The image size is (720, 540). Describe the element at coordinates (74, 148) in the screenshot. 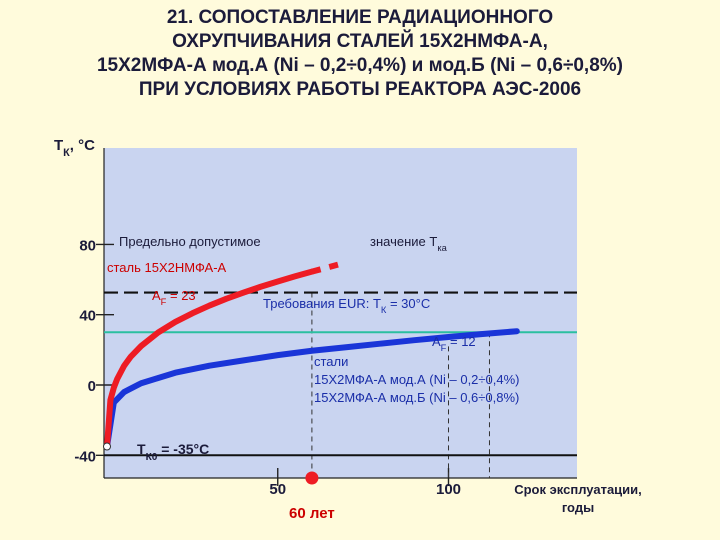

I see `y-axis-label: ТК, °С` at that location.